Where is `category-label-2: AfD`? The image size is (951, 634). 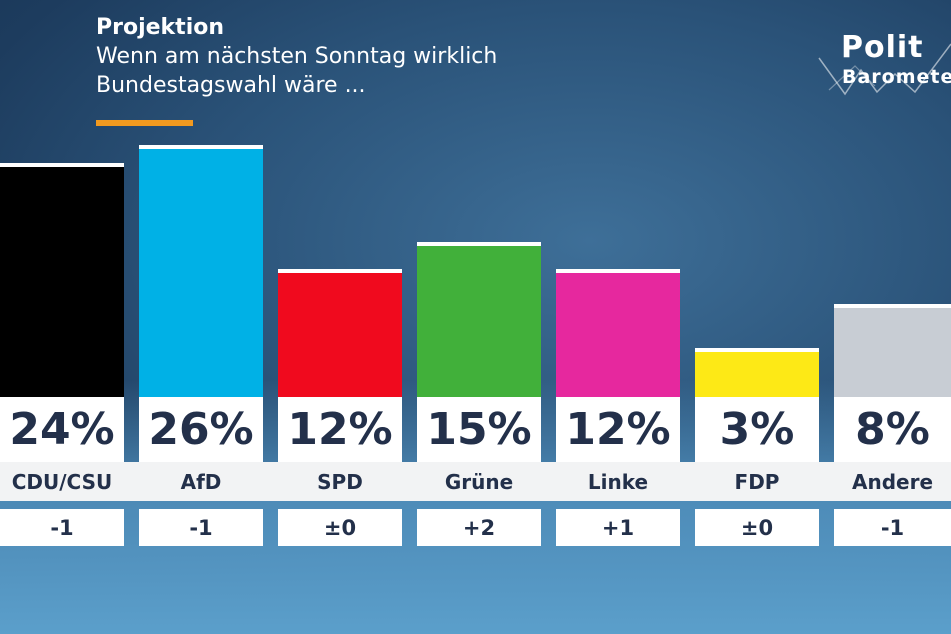 category-label-2: AfD is located at coordinates (201, 481).